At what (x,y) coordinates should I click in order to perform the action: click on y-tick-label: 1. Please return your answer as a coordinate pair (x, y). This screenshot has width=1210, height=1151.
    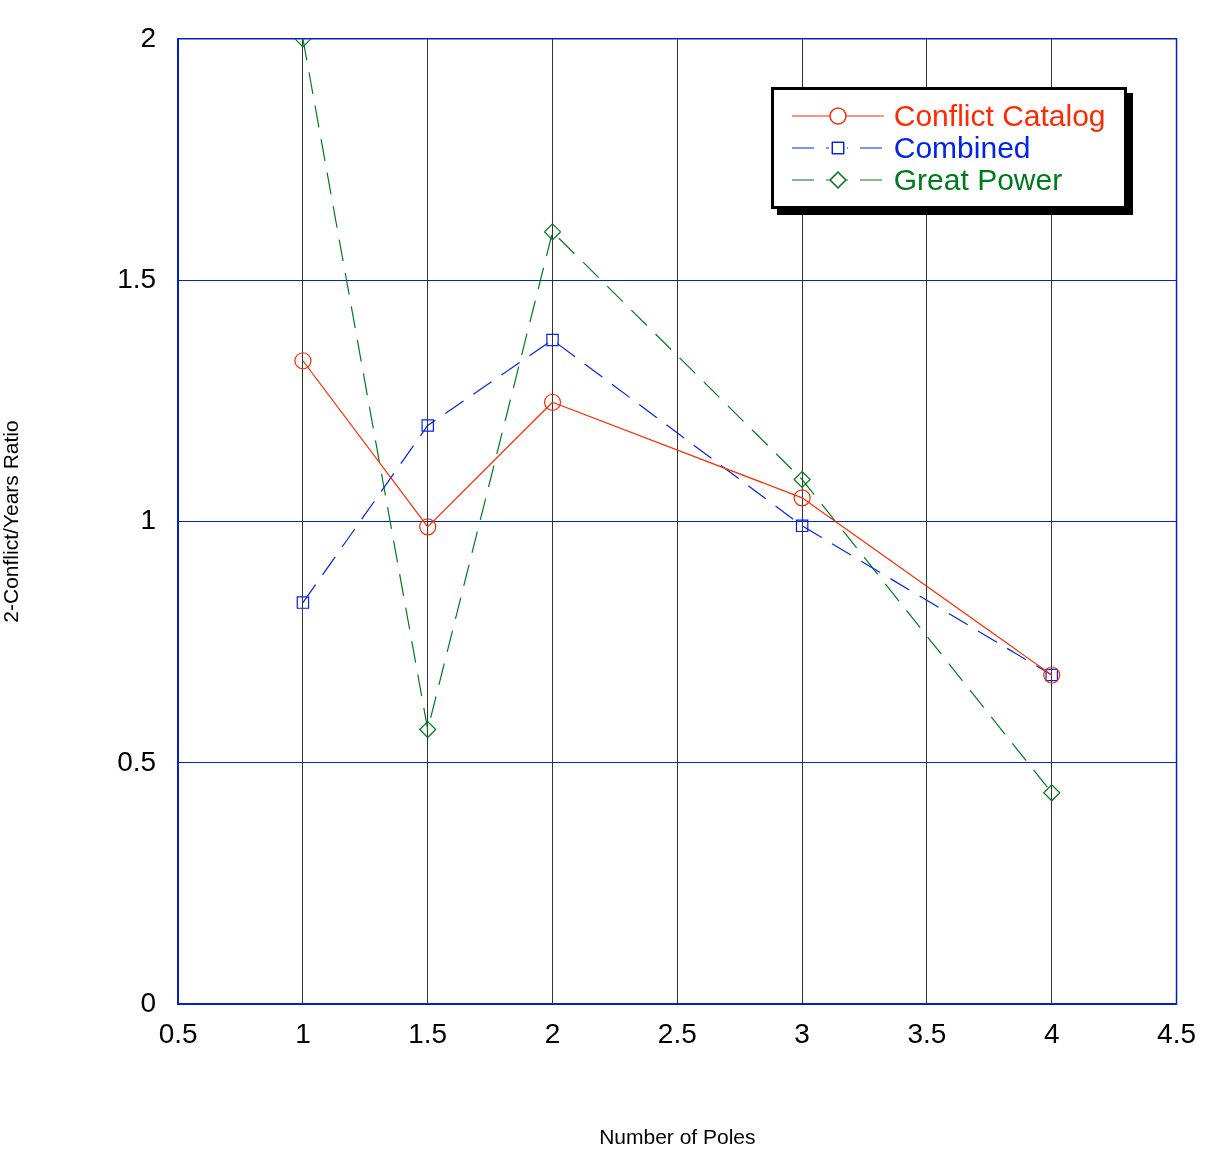
    Looking at the image, I should click on (148, 520).